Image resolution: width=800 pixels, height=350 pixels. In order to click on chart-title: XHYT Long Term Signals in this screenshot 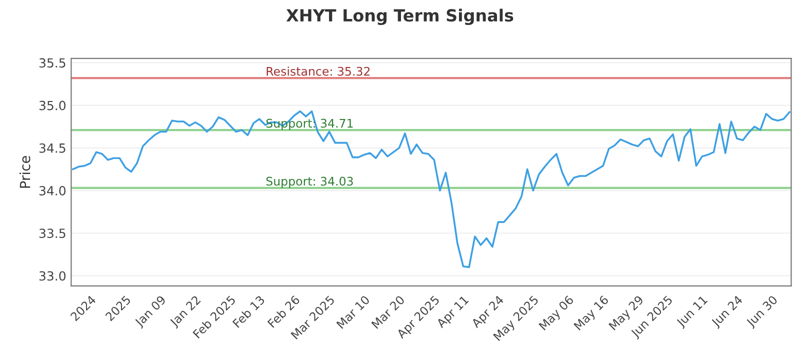, I will do `click(400, 17)`.